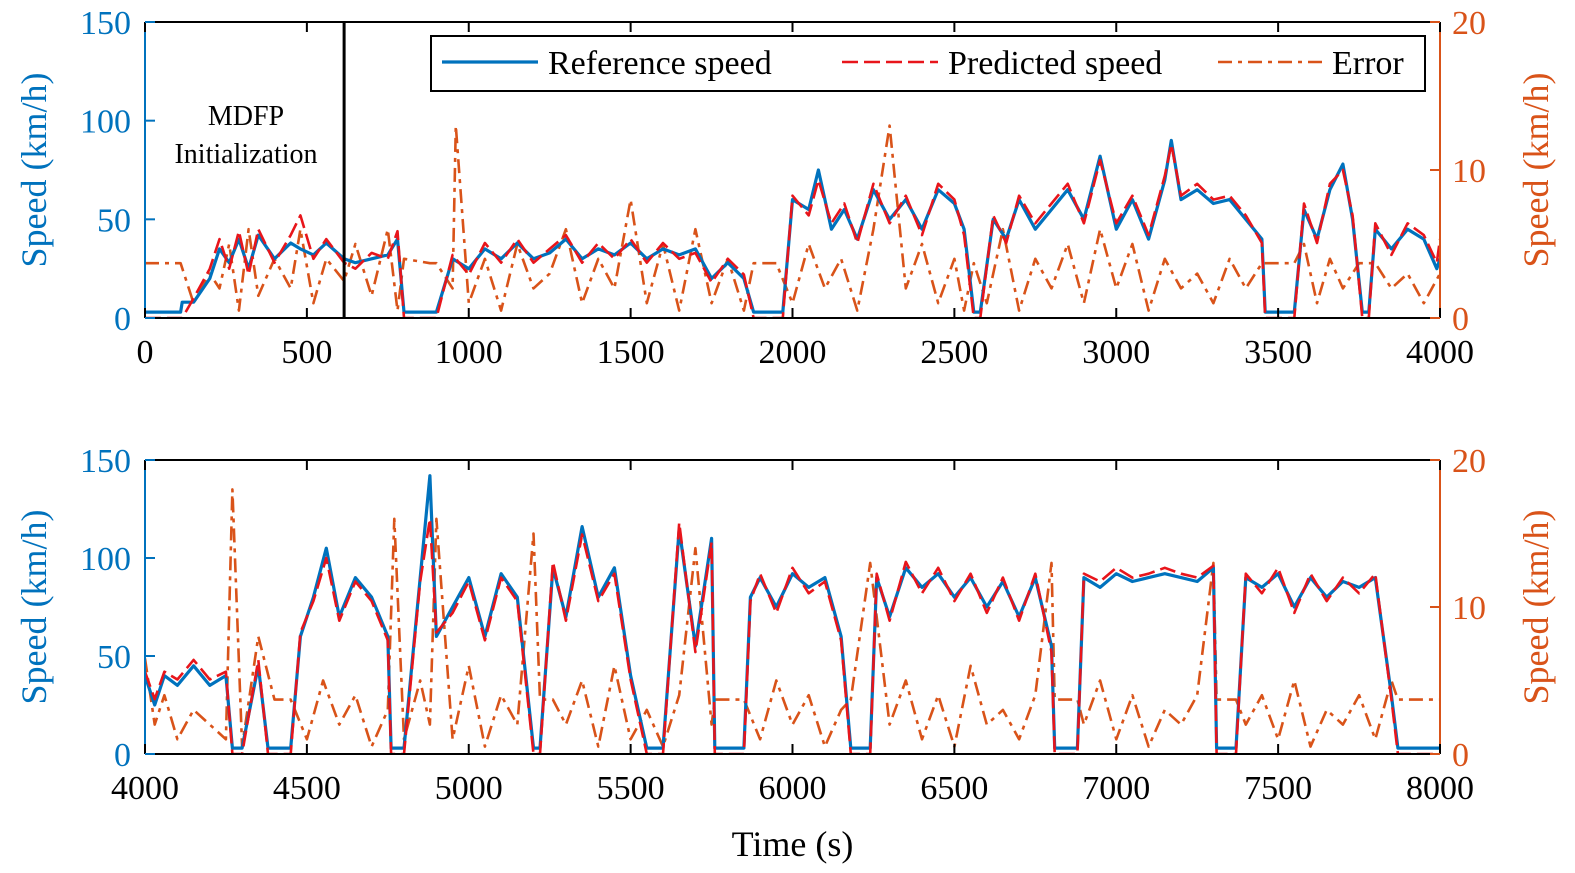 This screenshot has height=873, width=1575. I want to click on x-tick-label: 8000, so click(1440, 788).